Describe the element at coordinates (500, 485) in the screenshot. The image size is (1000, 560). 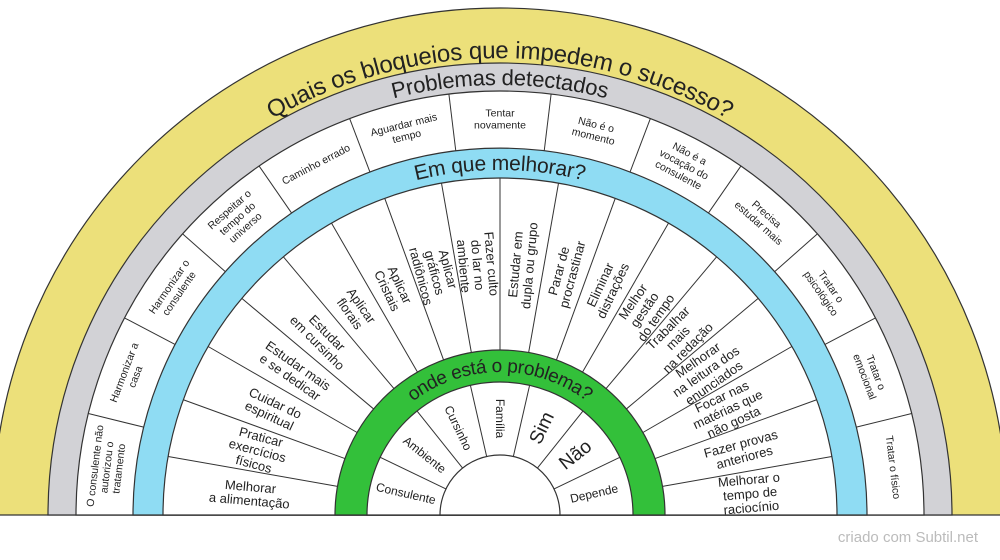
I see `center-hole` at that location.